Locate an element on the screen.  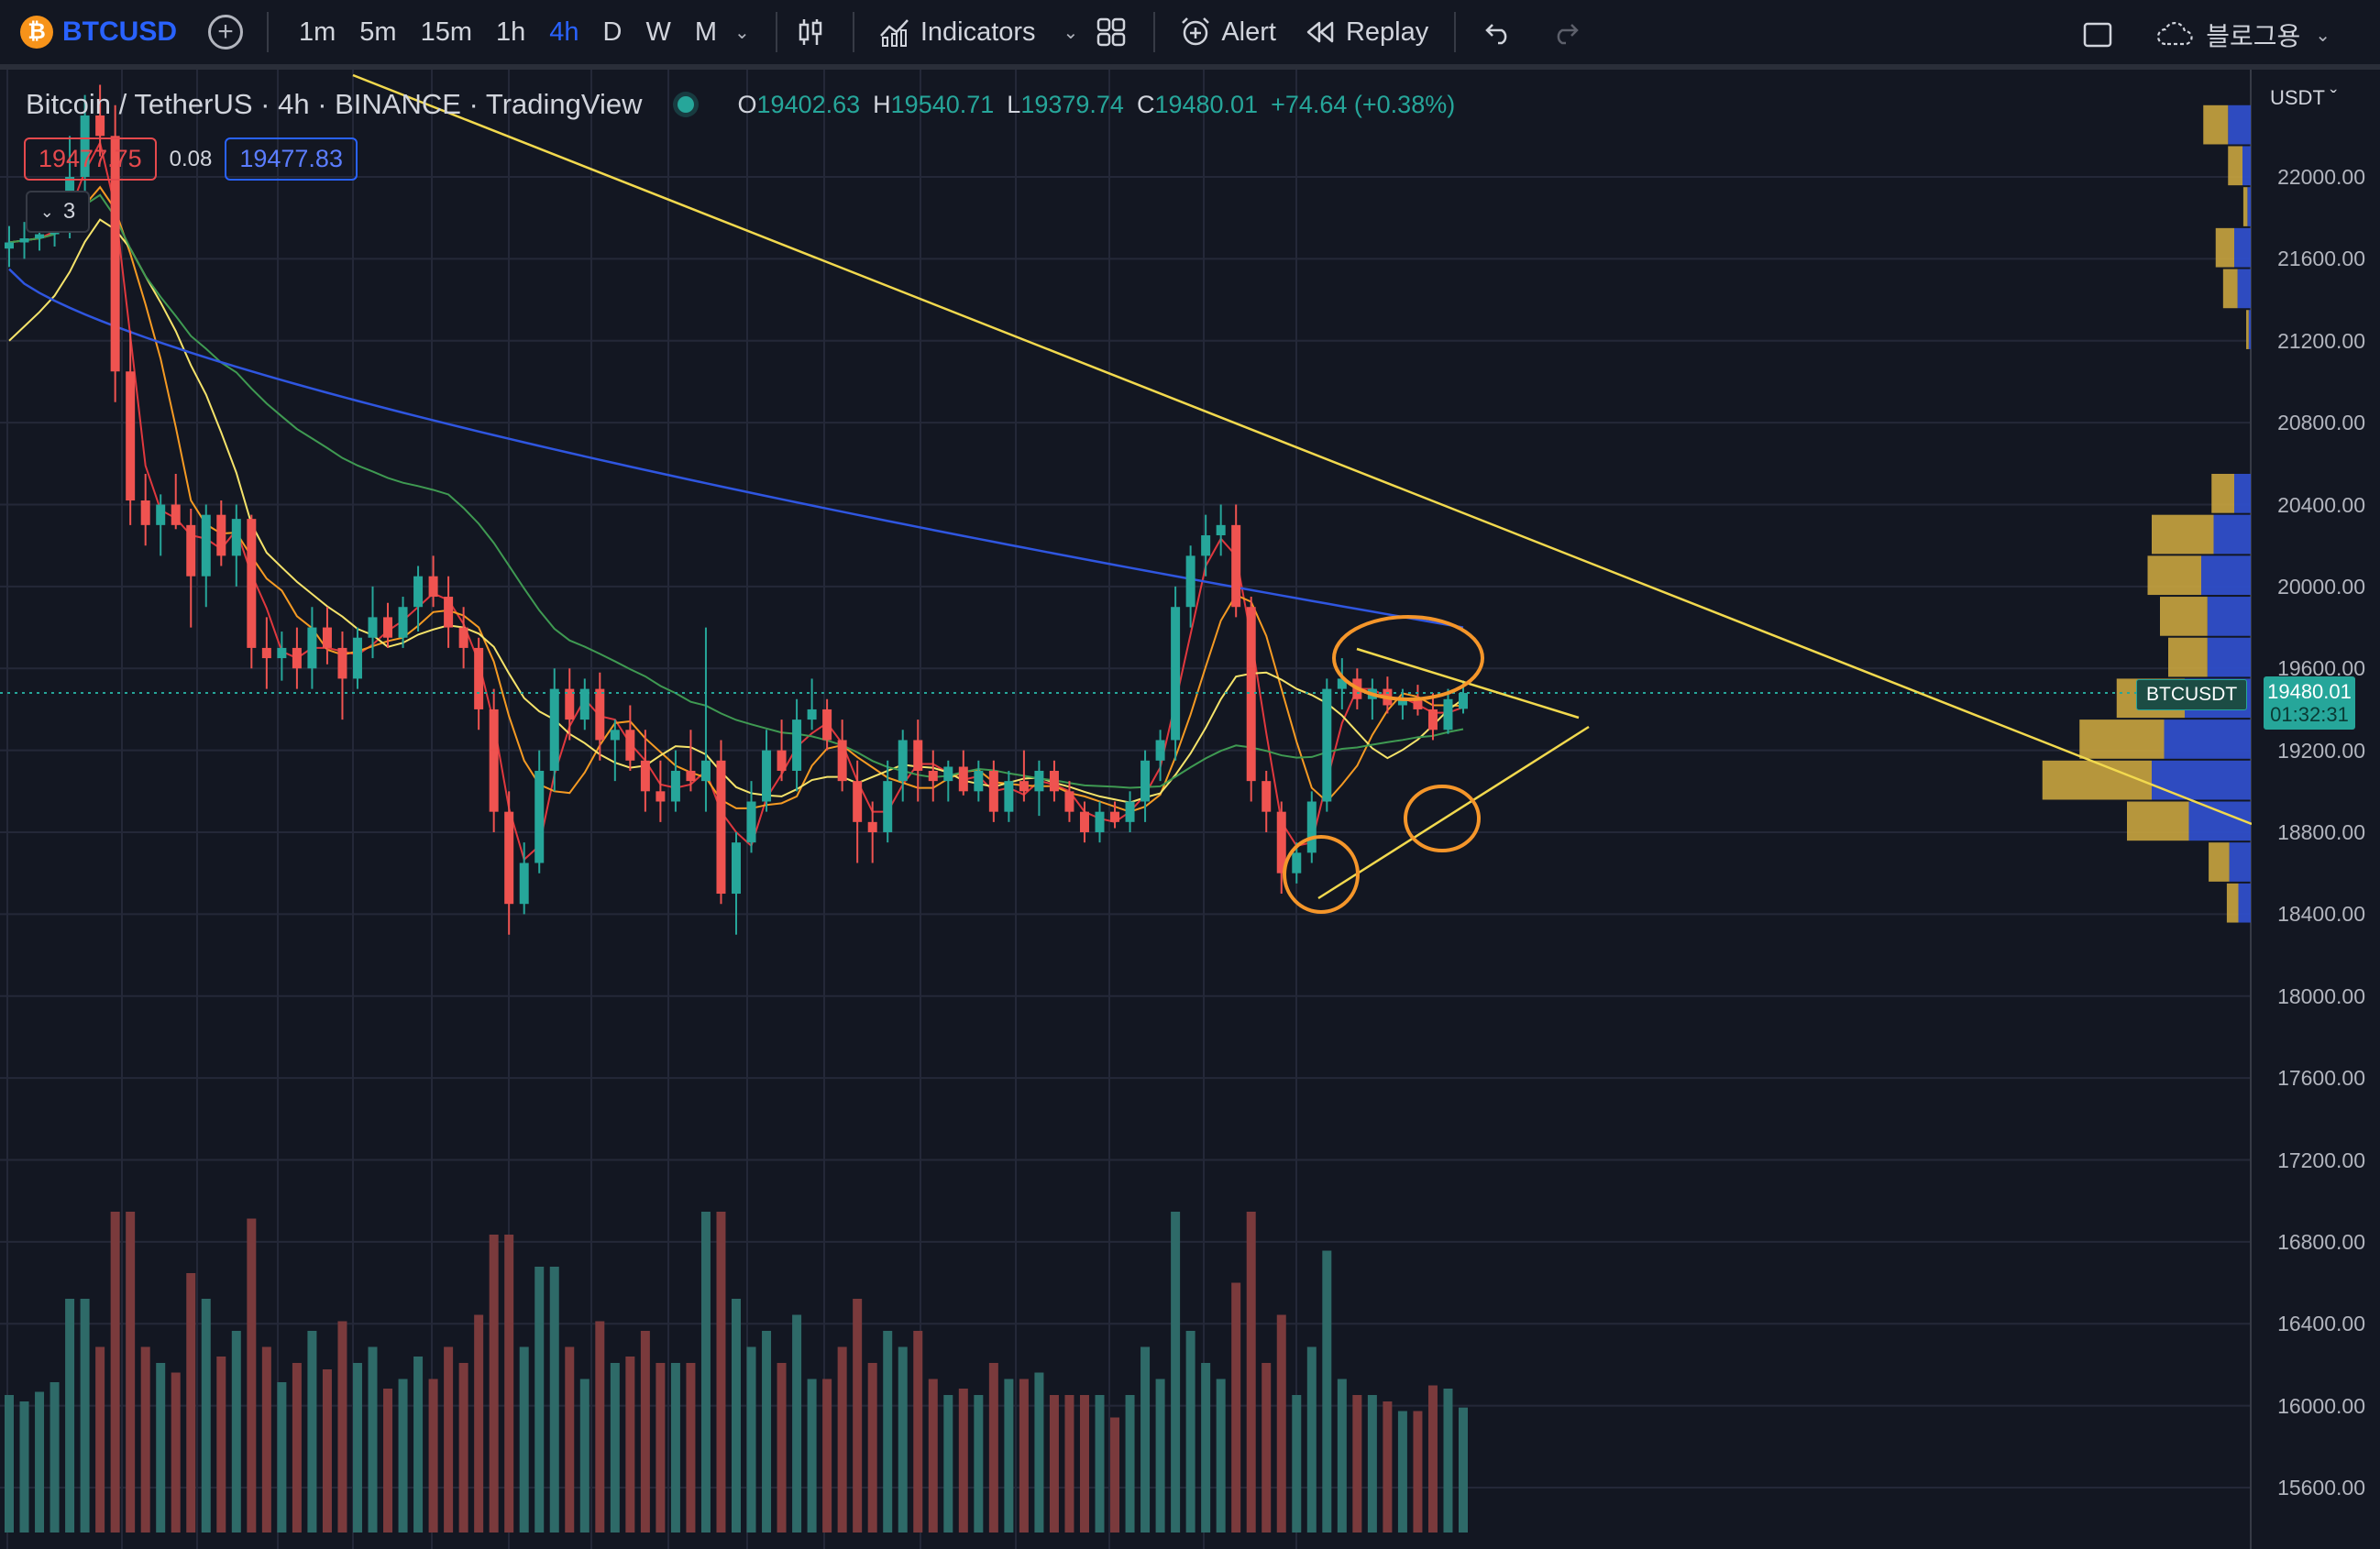
indicators-collapse-button: ⌄ 3 is located at coordinates (58, 212).